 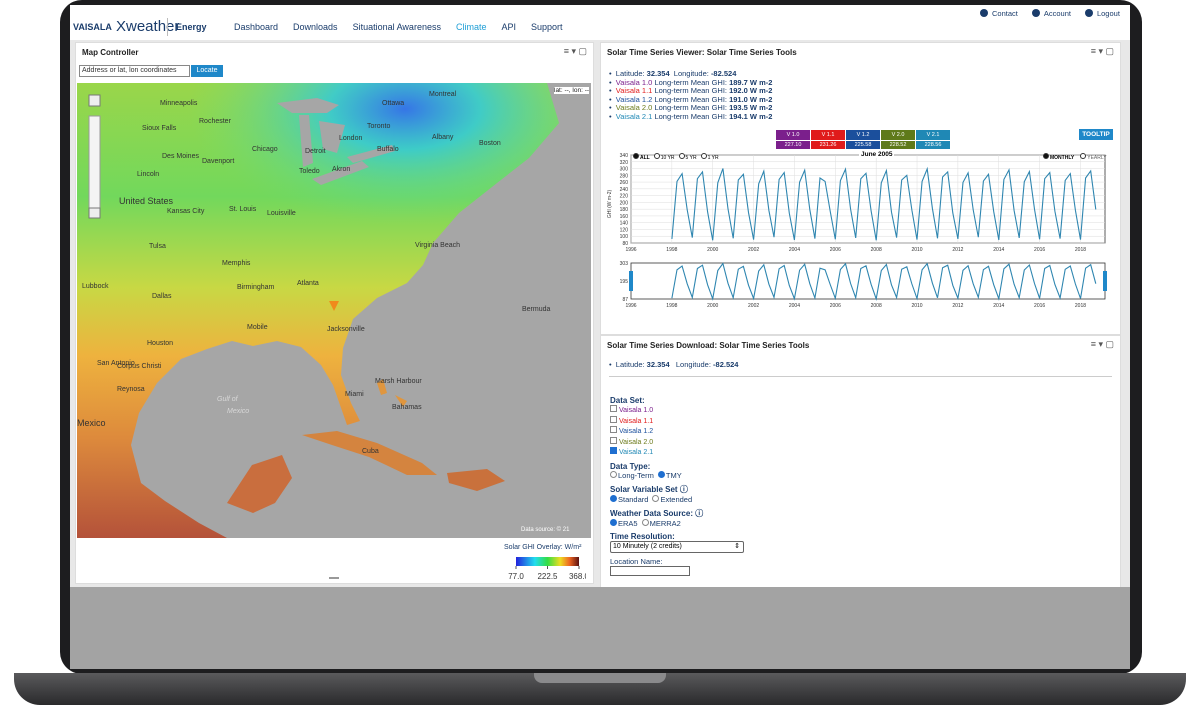 What do you see at coordinates (334, 306) in the screenshot?
I see `location-pin` at bounding box center [334, 306].